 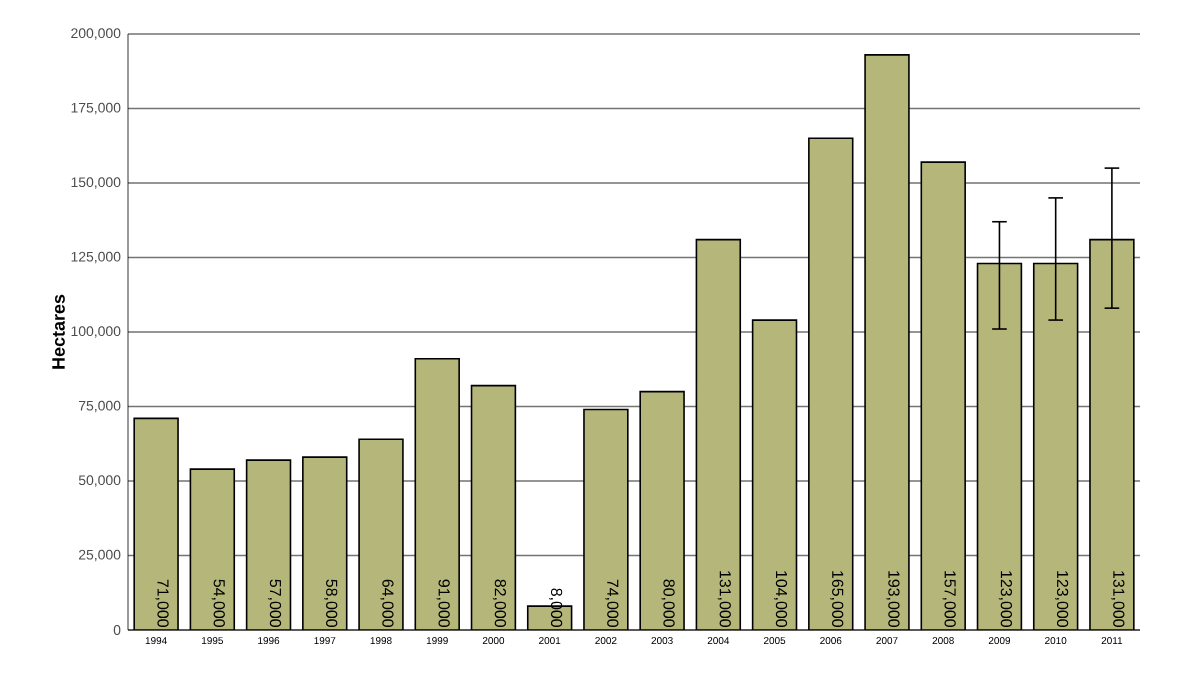 What do you see at coordinates (58, 331) in the screenshot?
I see `y-axis-title: Hectares` at bounding box center [58, 331].